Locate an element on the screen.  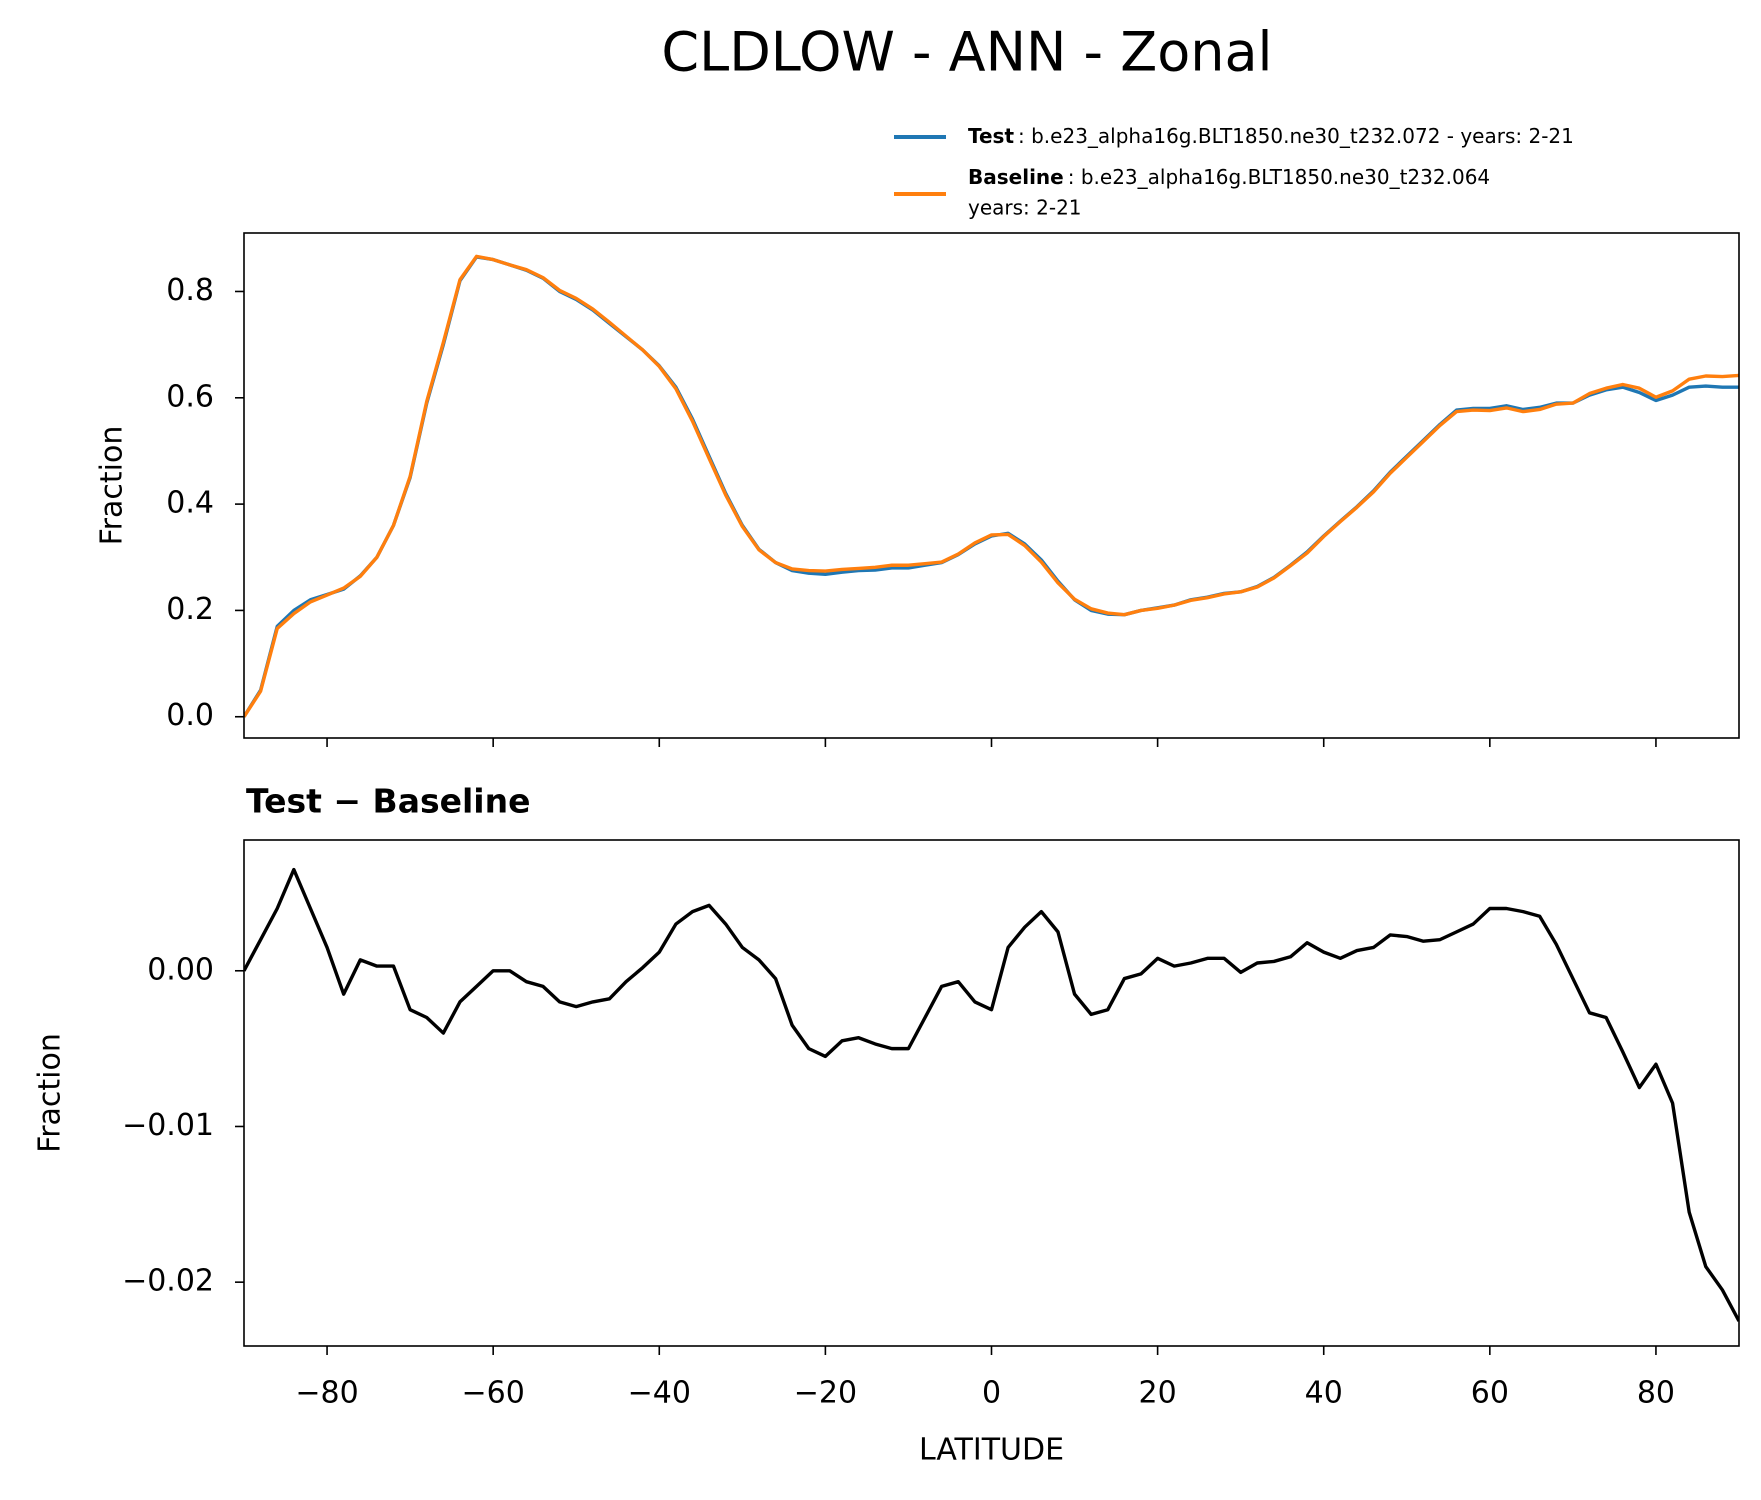
legend-name: Test is located at coordinates (991, 136).